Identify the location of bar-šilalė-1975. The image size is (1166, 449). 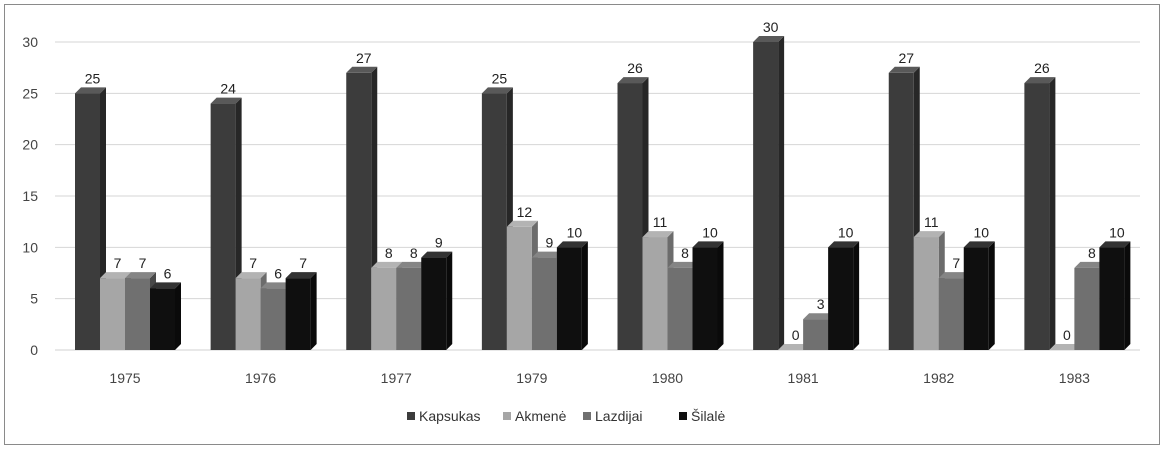
(165, 316).